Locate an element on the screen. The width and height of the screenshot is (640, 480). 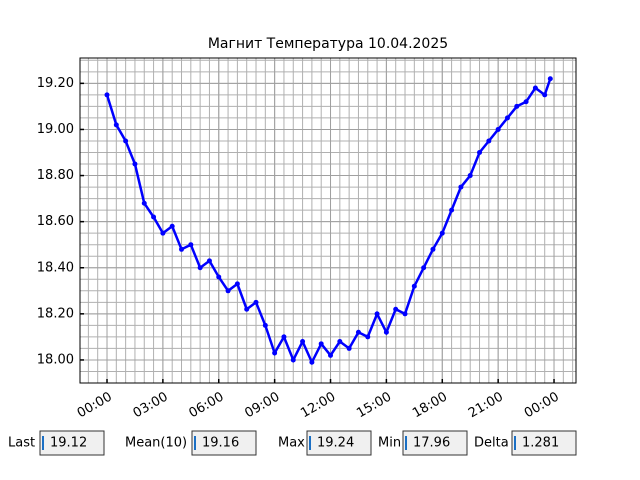
y-tick-label: 18.60 is located at coordinates (55, 221).